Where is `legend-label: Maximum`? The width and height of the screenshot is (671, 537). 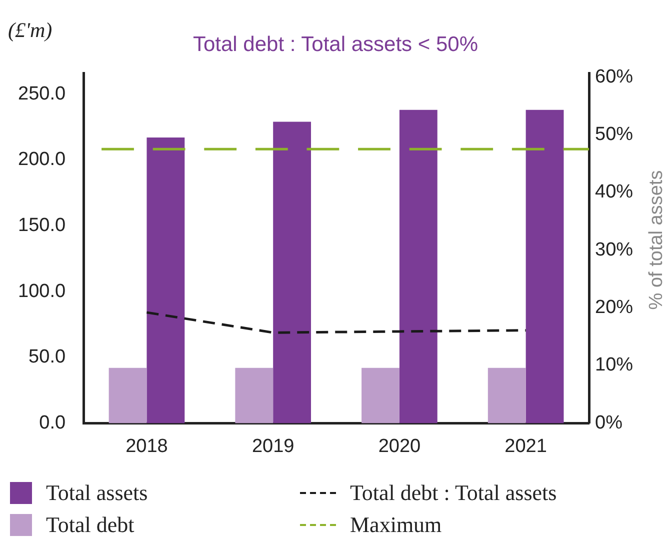
legend-label: Maximum is located at coordinates (396, 524).